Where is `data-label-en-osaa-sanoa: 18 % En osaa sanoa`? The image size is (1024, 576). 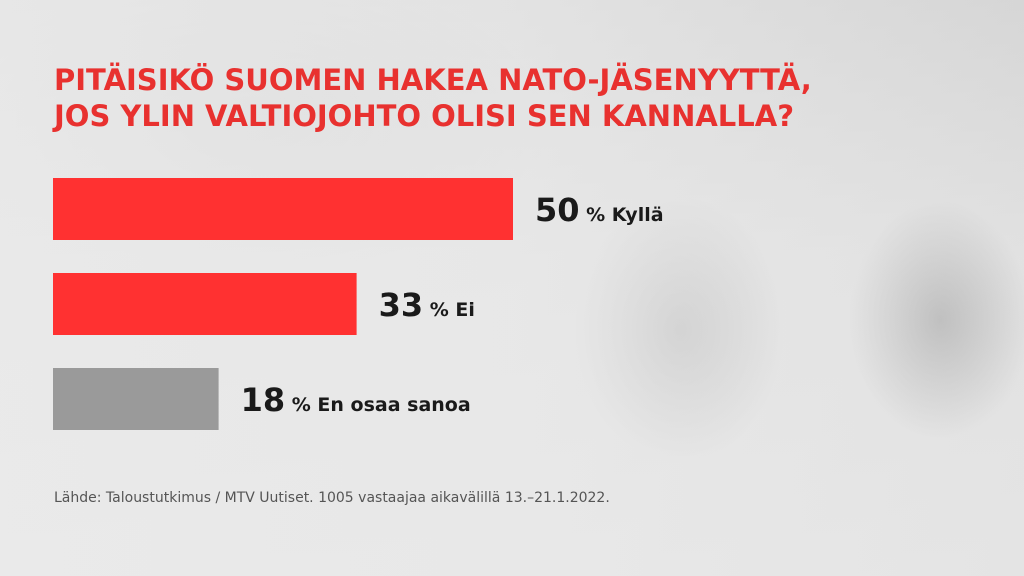
data-label-en-osaa-sanoa: 18 % En osaa sanoa is located at coordinates (356, 400).